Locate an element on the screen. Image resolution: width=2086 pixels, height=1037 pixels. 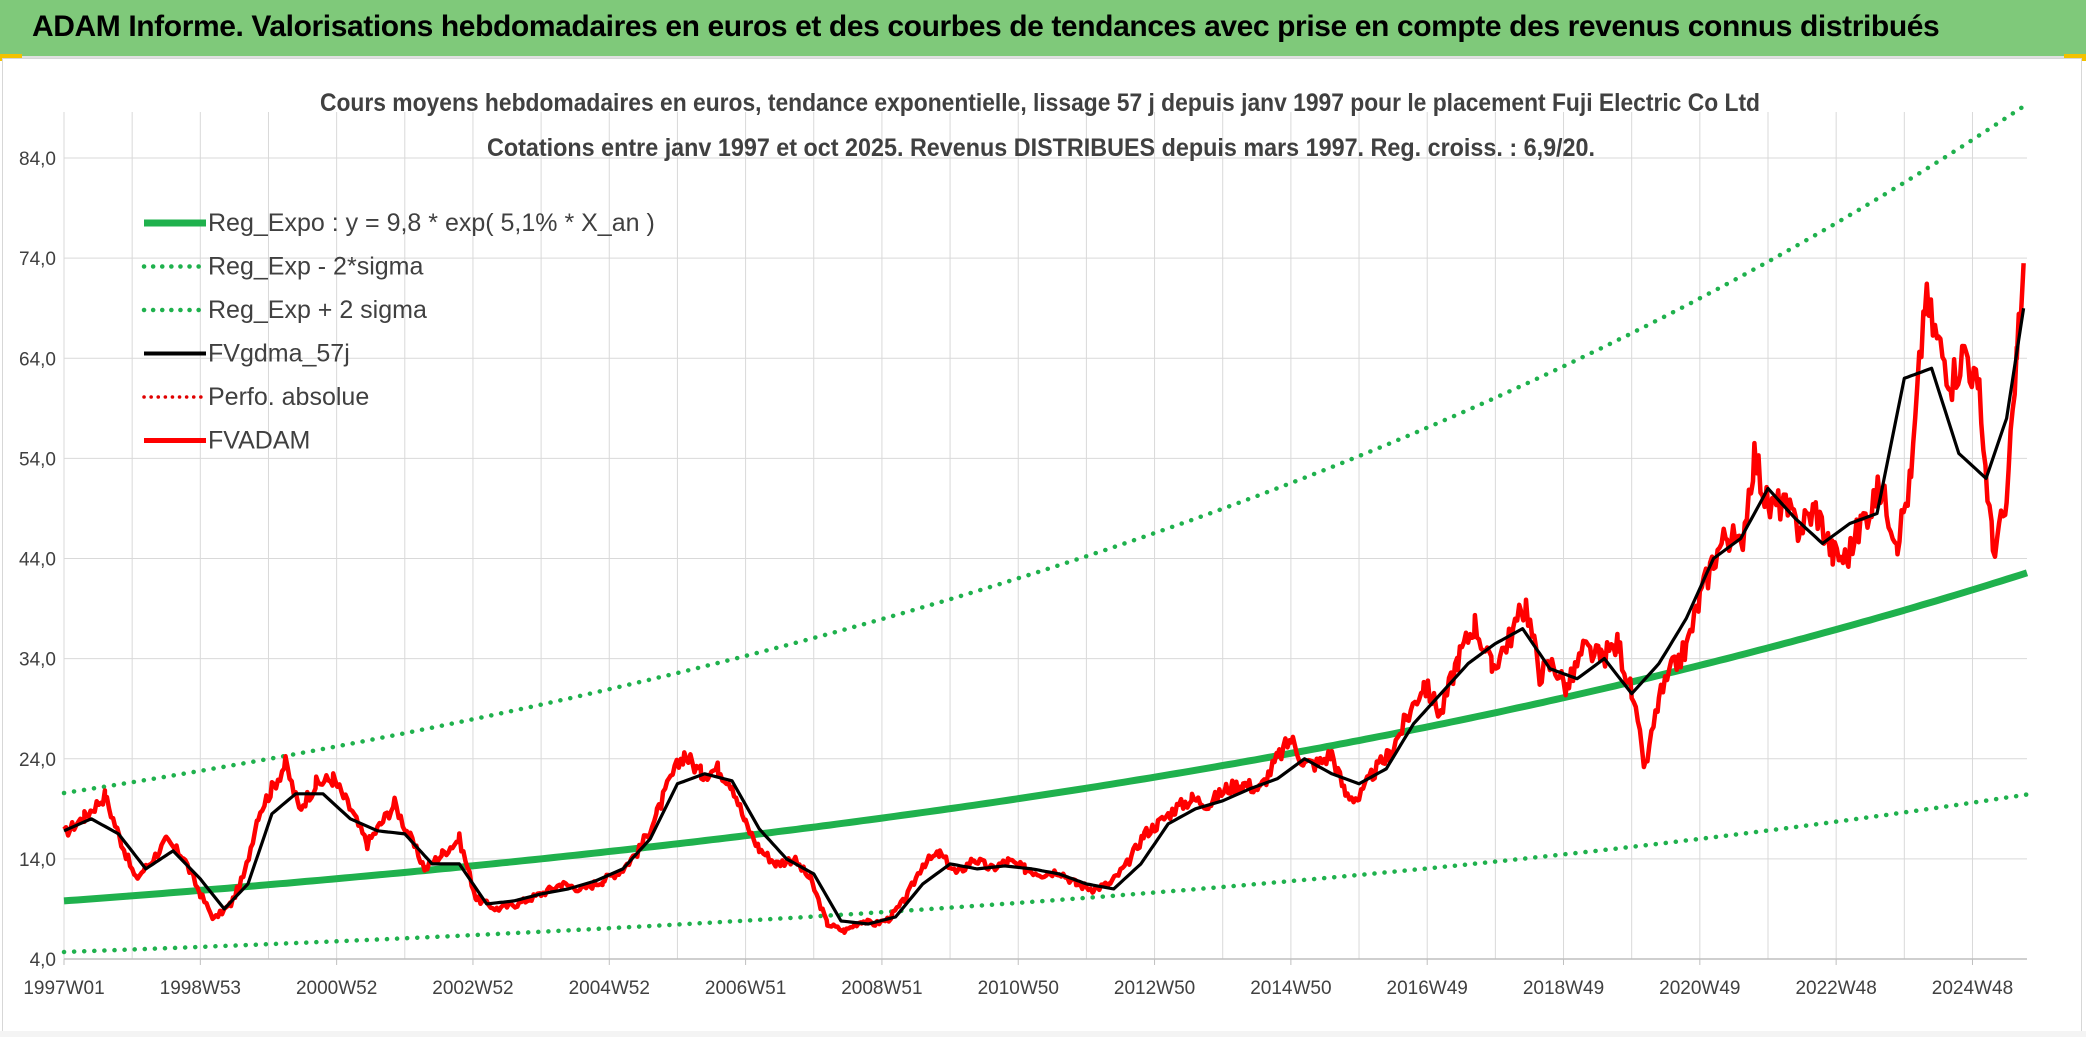
legend-label: Reg_Expo : y = 9,8 * exp( 5,1% * X_an ) is located at coordinates (431, 223).